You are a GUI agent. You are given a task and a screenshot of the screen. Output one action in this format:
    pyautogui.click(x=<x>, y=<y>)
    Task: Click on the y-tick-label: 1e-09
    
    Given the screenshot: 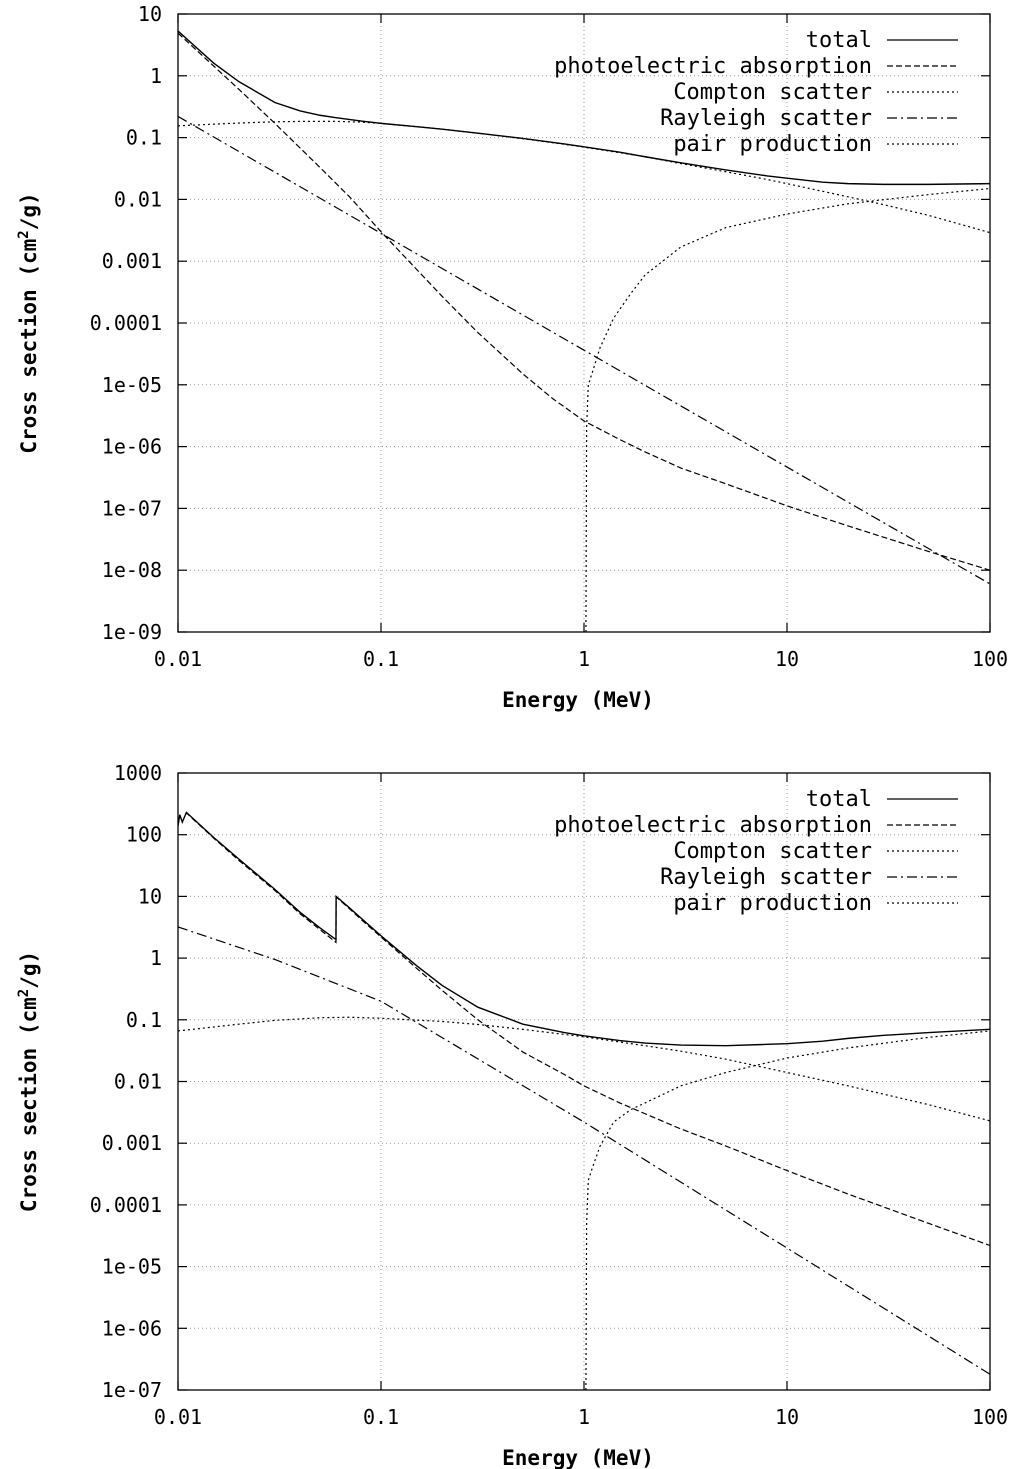 What is the action you would take?
    pyautogui.click(x=132, y=632)
    